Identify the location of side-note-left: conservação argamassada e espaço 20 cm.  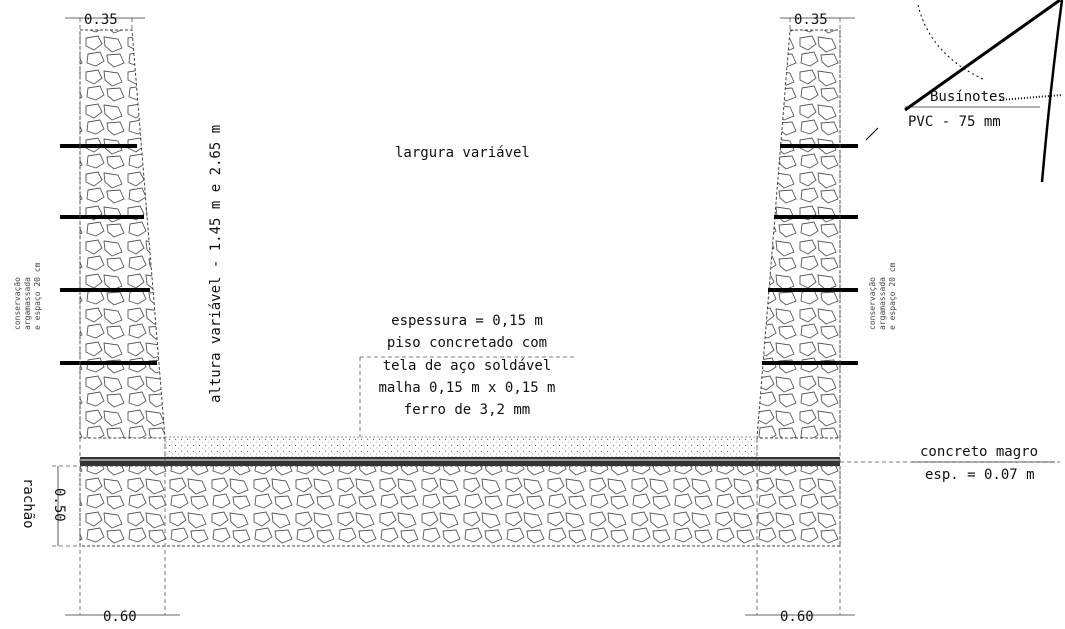
(27, 296).